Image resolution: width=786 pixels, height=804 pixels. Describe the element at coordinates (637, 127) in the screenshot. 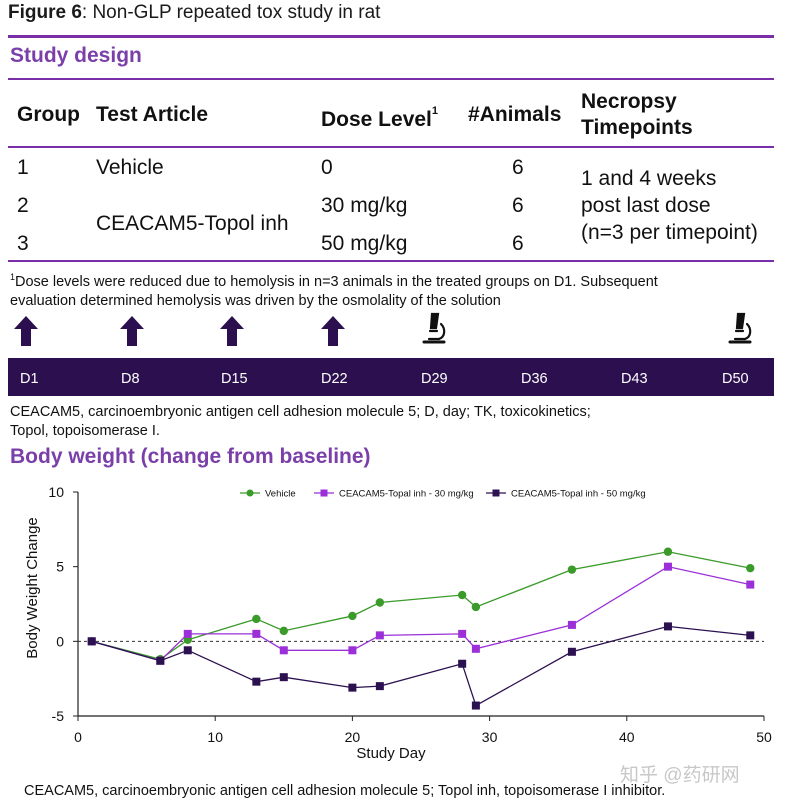

I see `header-necropsy-2: Timepoints` at that location.